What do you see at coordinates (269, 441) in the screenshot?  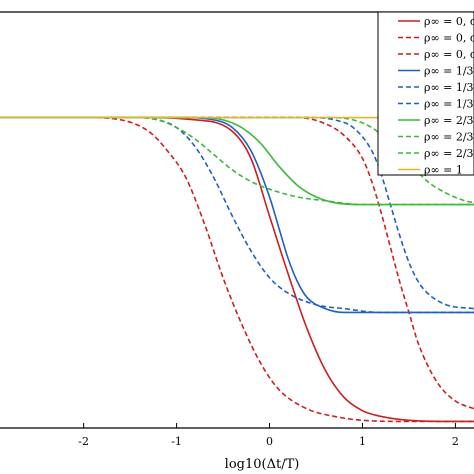 I see `x-tick-label: 0` at bounding box center [269, 441].